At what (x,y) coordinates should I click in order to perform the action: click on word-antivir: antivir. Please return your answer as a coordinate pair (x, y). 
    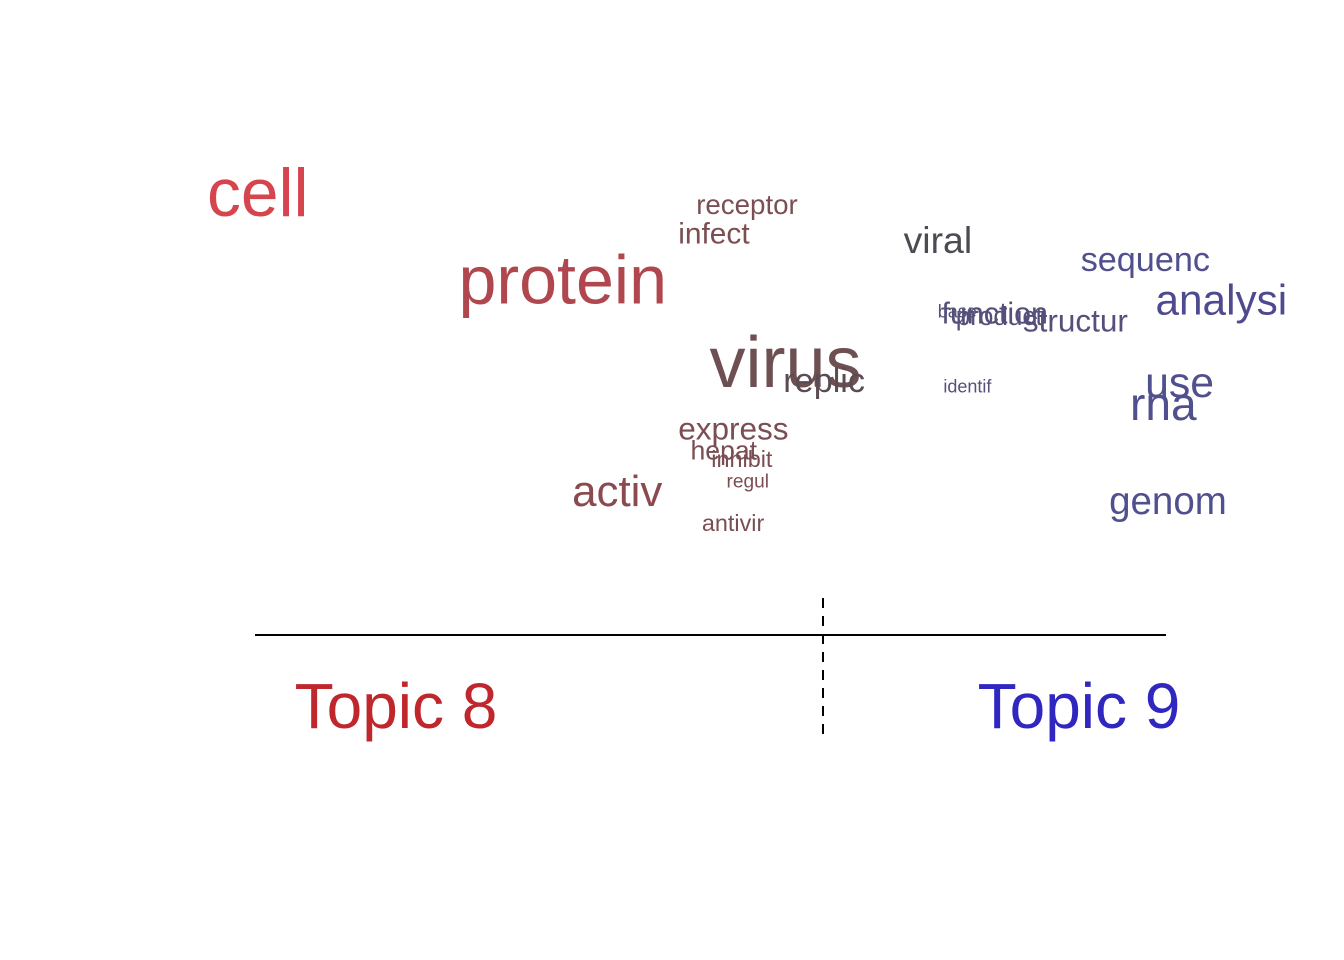
    Looking at the image, I should click on (733, 523).